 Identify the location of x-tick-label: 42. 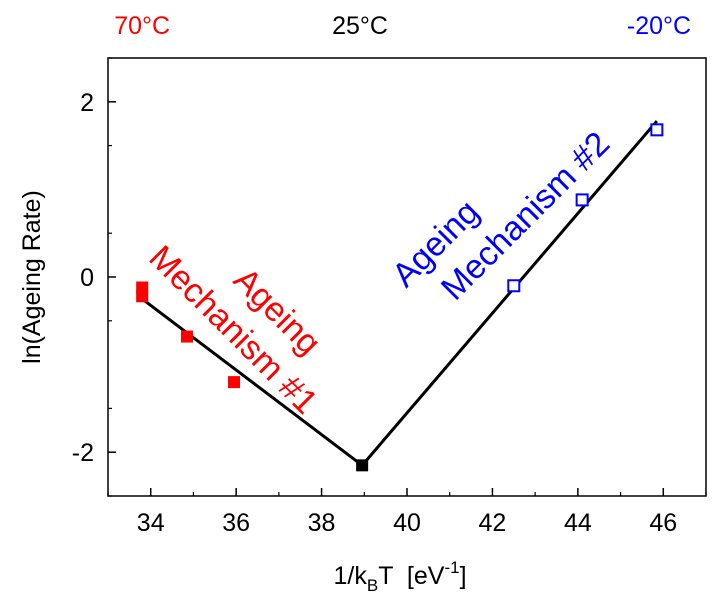
(493, 523).